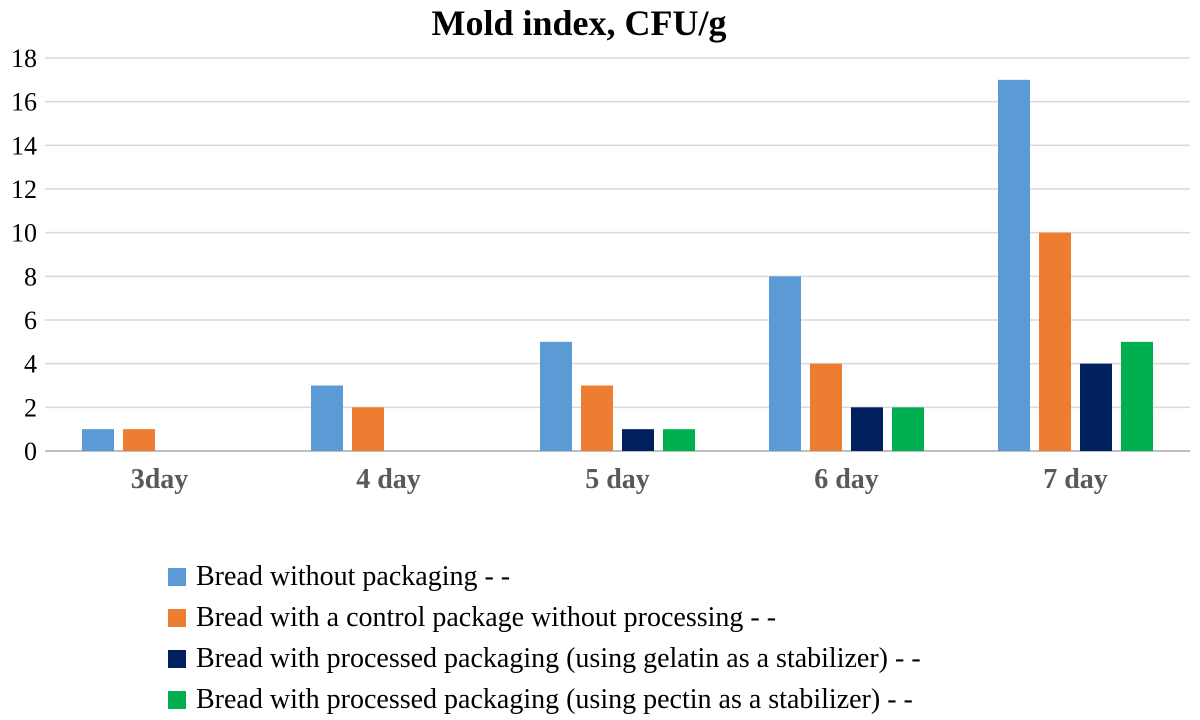  What do you see at coordinates (1075, 479) in the screenshot?
I see `x-tick-label: 7 day` at bounding box center [1075, 479].